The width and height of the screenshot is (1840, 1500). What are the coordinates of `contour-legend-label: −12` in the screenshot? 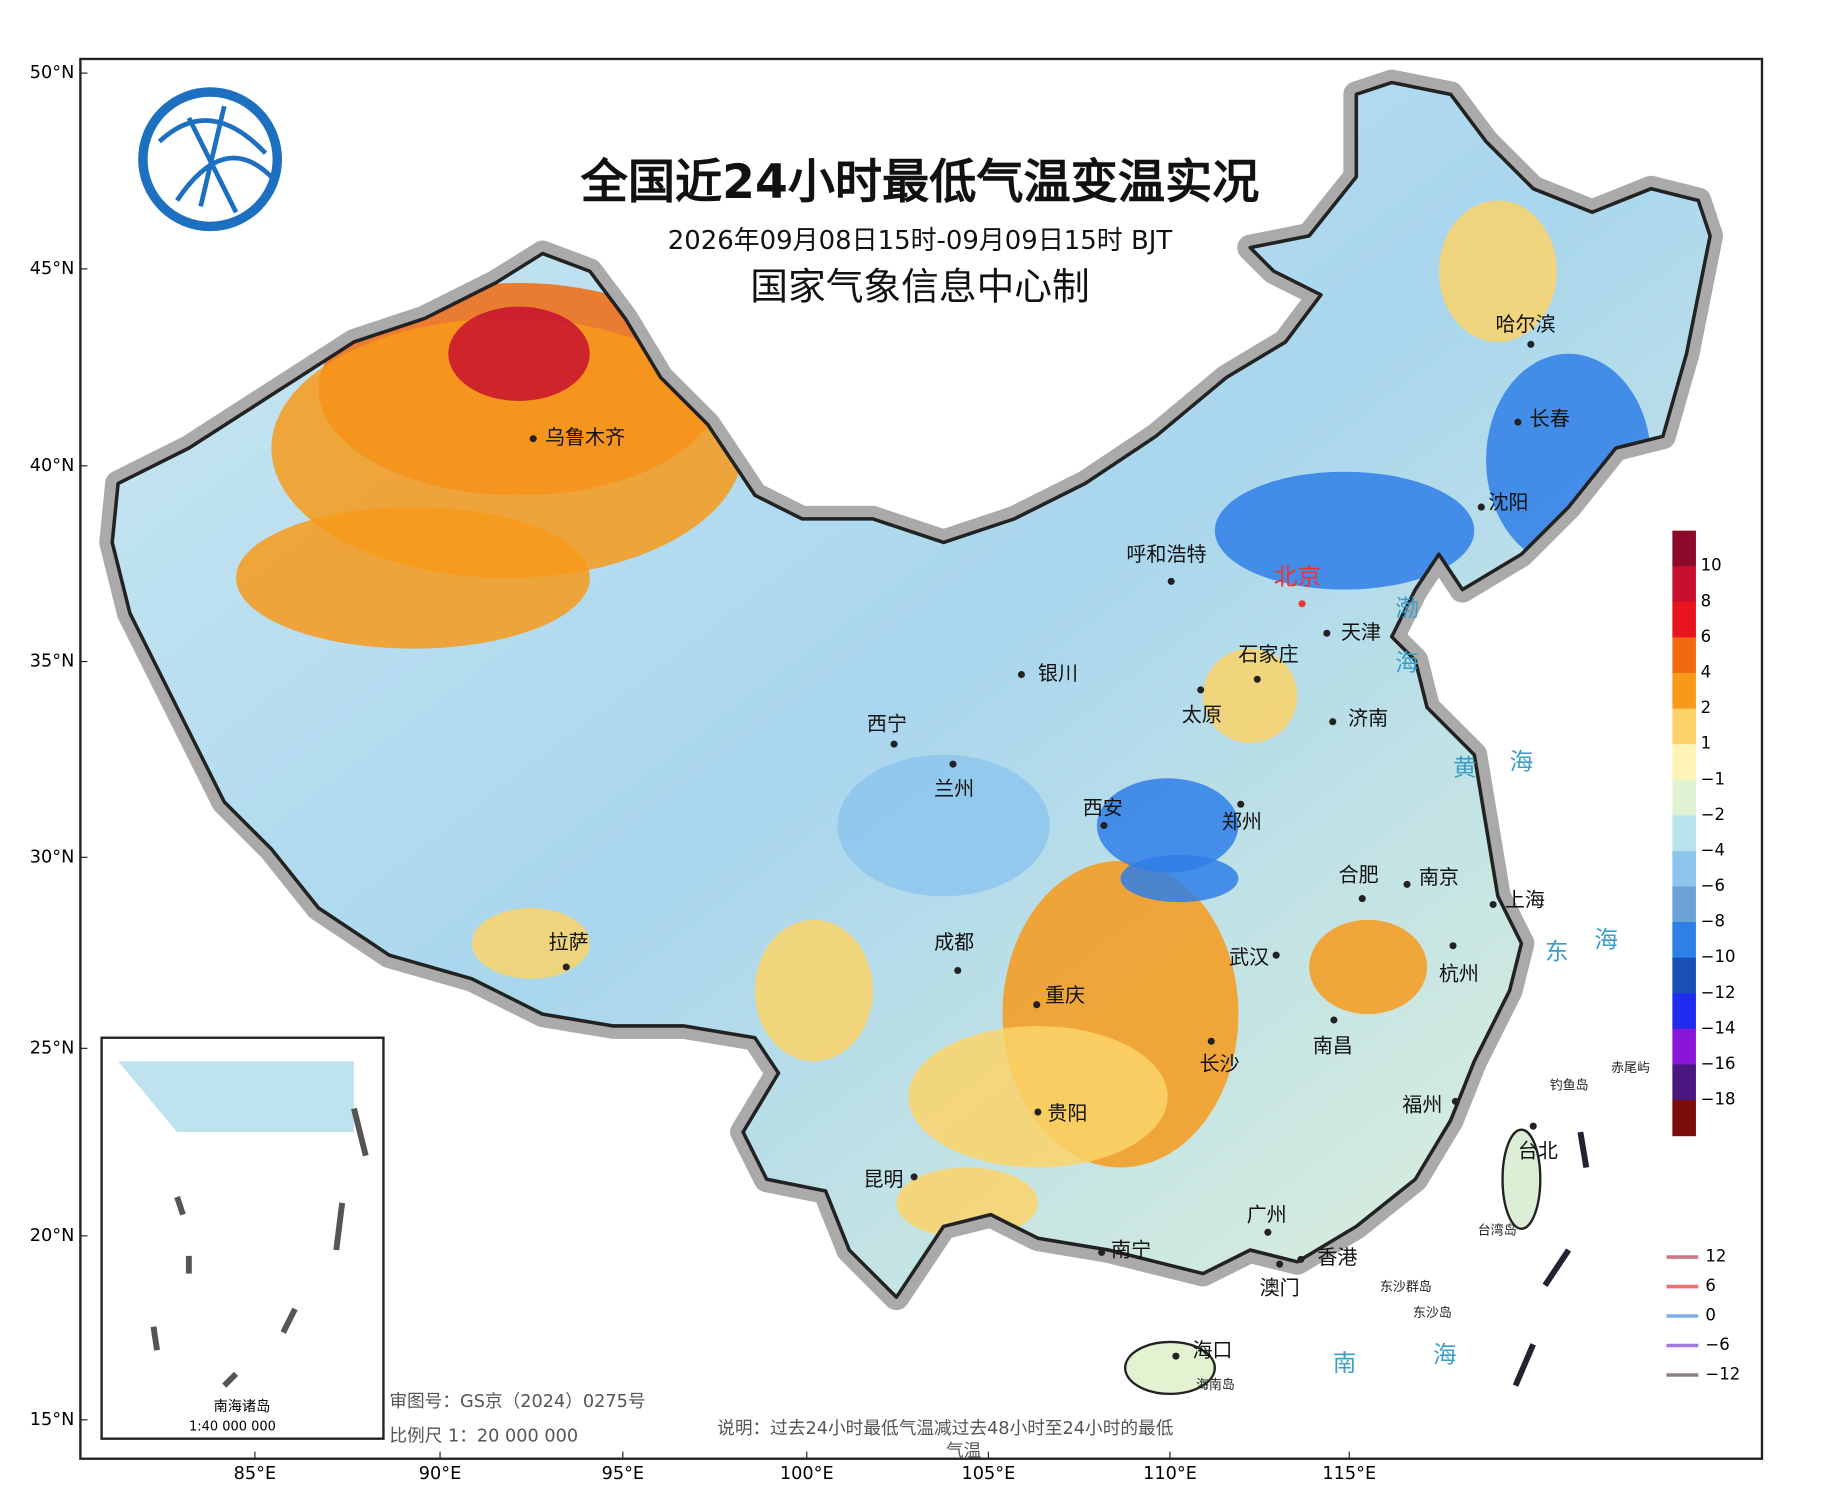 It's located at (1722, 1374).